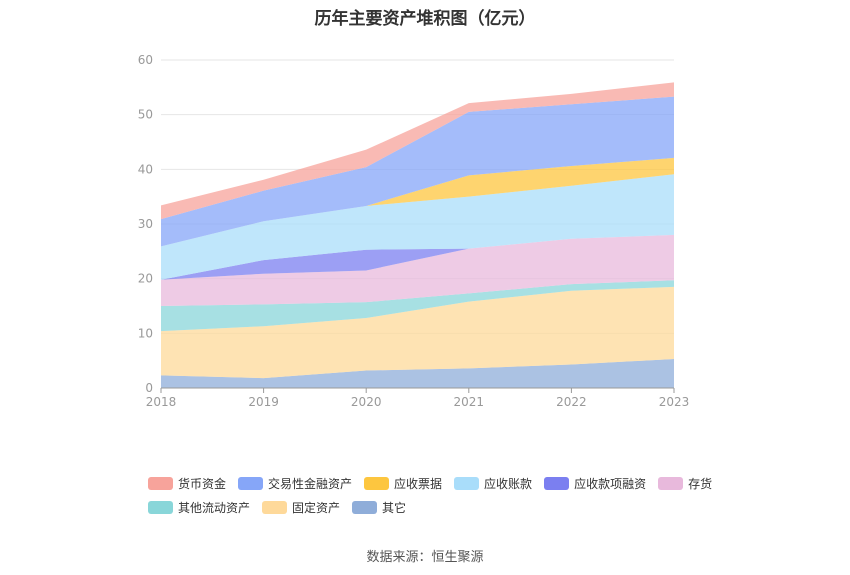 The height and width of the screenshot is (575, 850). What do you see at coordinates (610, 483) in the screenshot?
I see `legend-label: 应收款项融资` at bounding box center [610, 483].